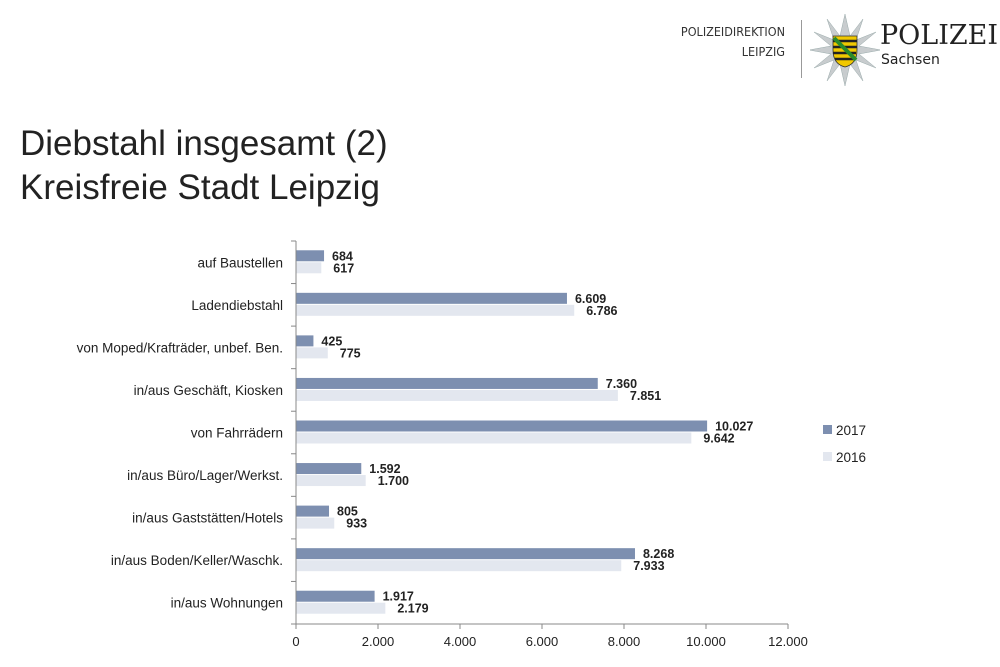 The image size is (1000, 667). What do you see at coordinates (393, 481) in the screenshot?
I see `data-label-2016: 1.700` at bounding box center [393, 481].